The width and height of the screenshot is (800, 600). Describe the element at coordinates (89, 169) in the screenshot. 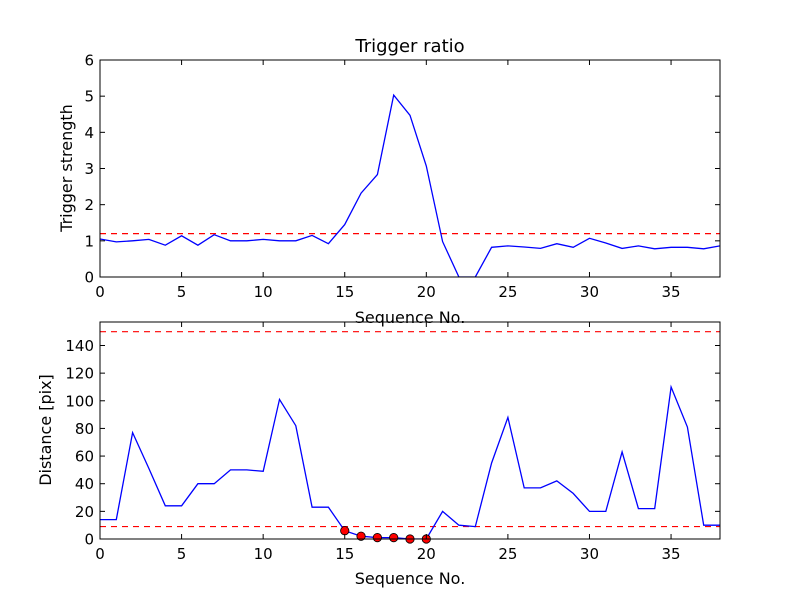

I see `y-tick-label: 3` at that location.